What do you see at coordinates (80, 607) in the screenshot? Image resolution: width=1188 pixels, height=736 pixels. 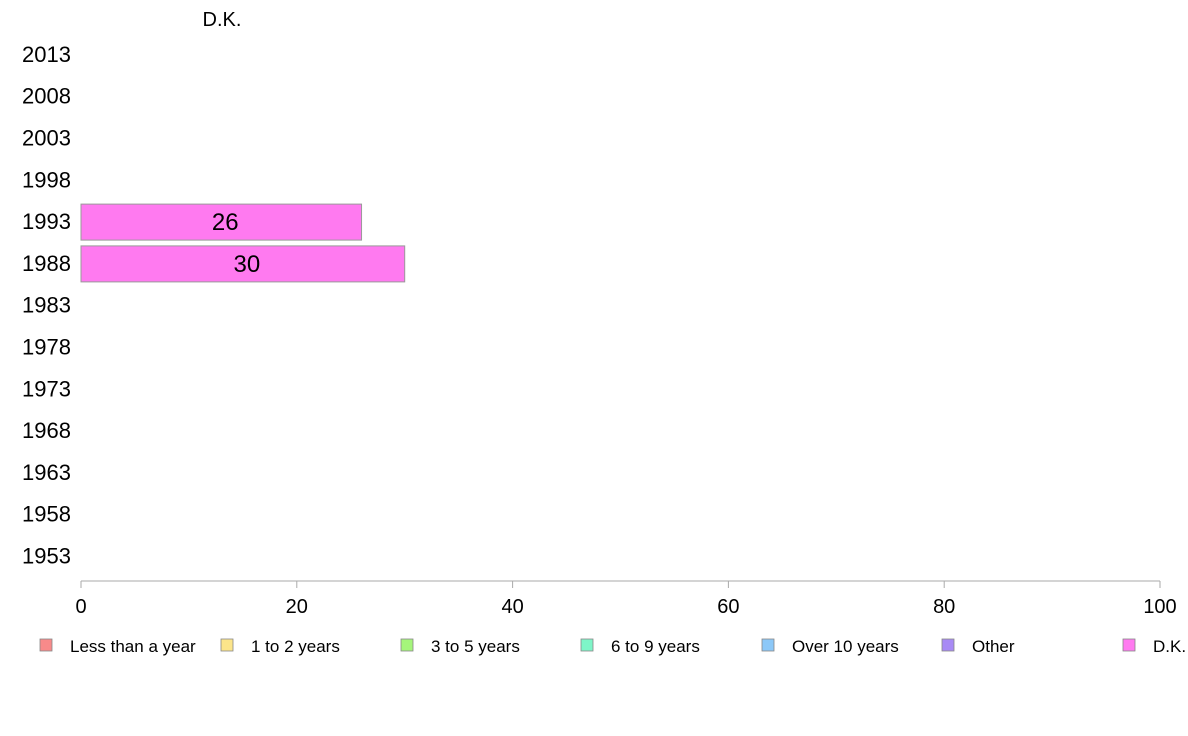 I see `x-tick-label: 0` at bounding box center [80, 607].